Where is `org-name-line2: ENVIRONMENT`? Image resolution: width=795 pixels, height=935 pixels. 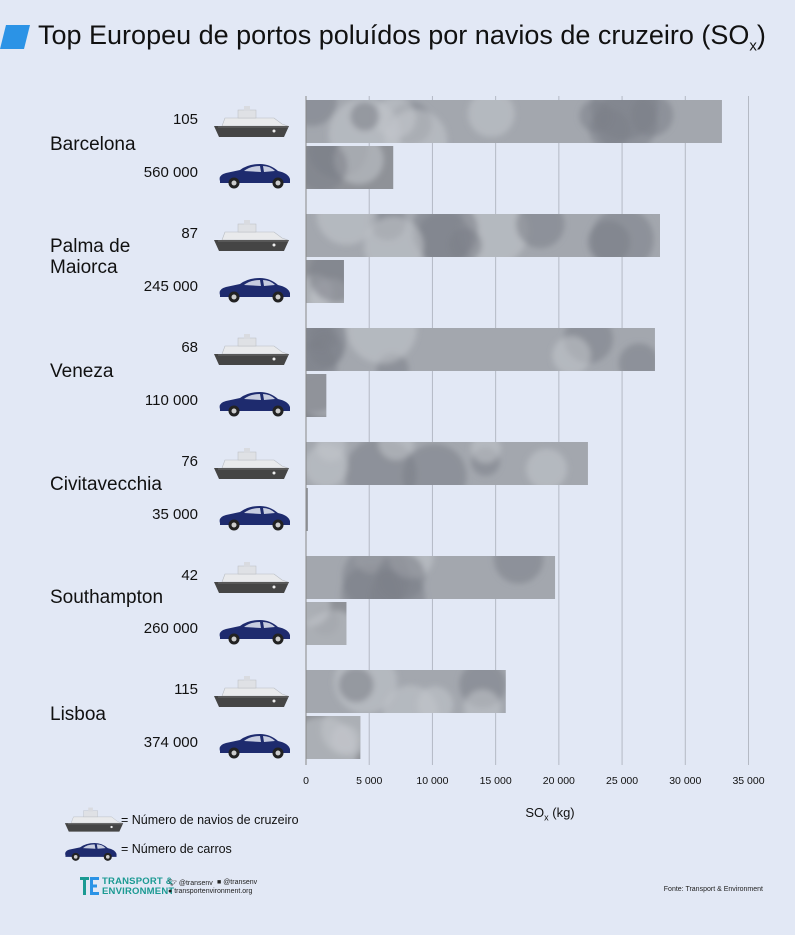 org-name-line2: ENVIRONMENT is located at coordinates (138, 891).